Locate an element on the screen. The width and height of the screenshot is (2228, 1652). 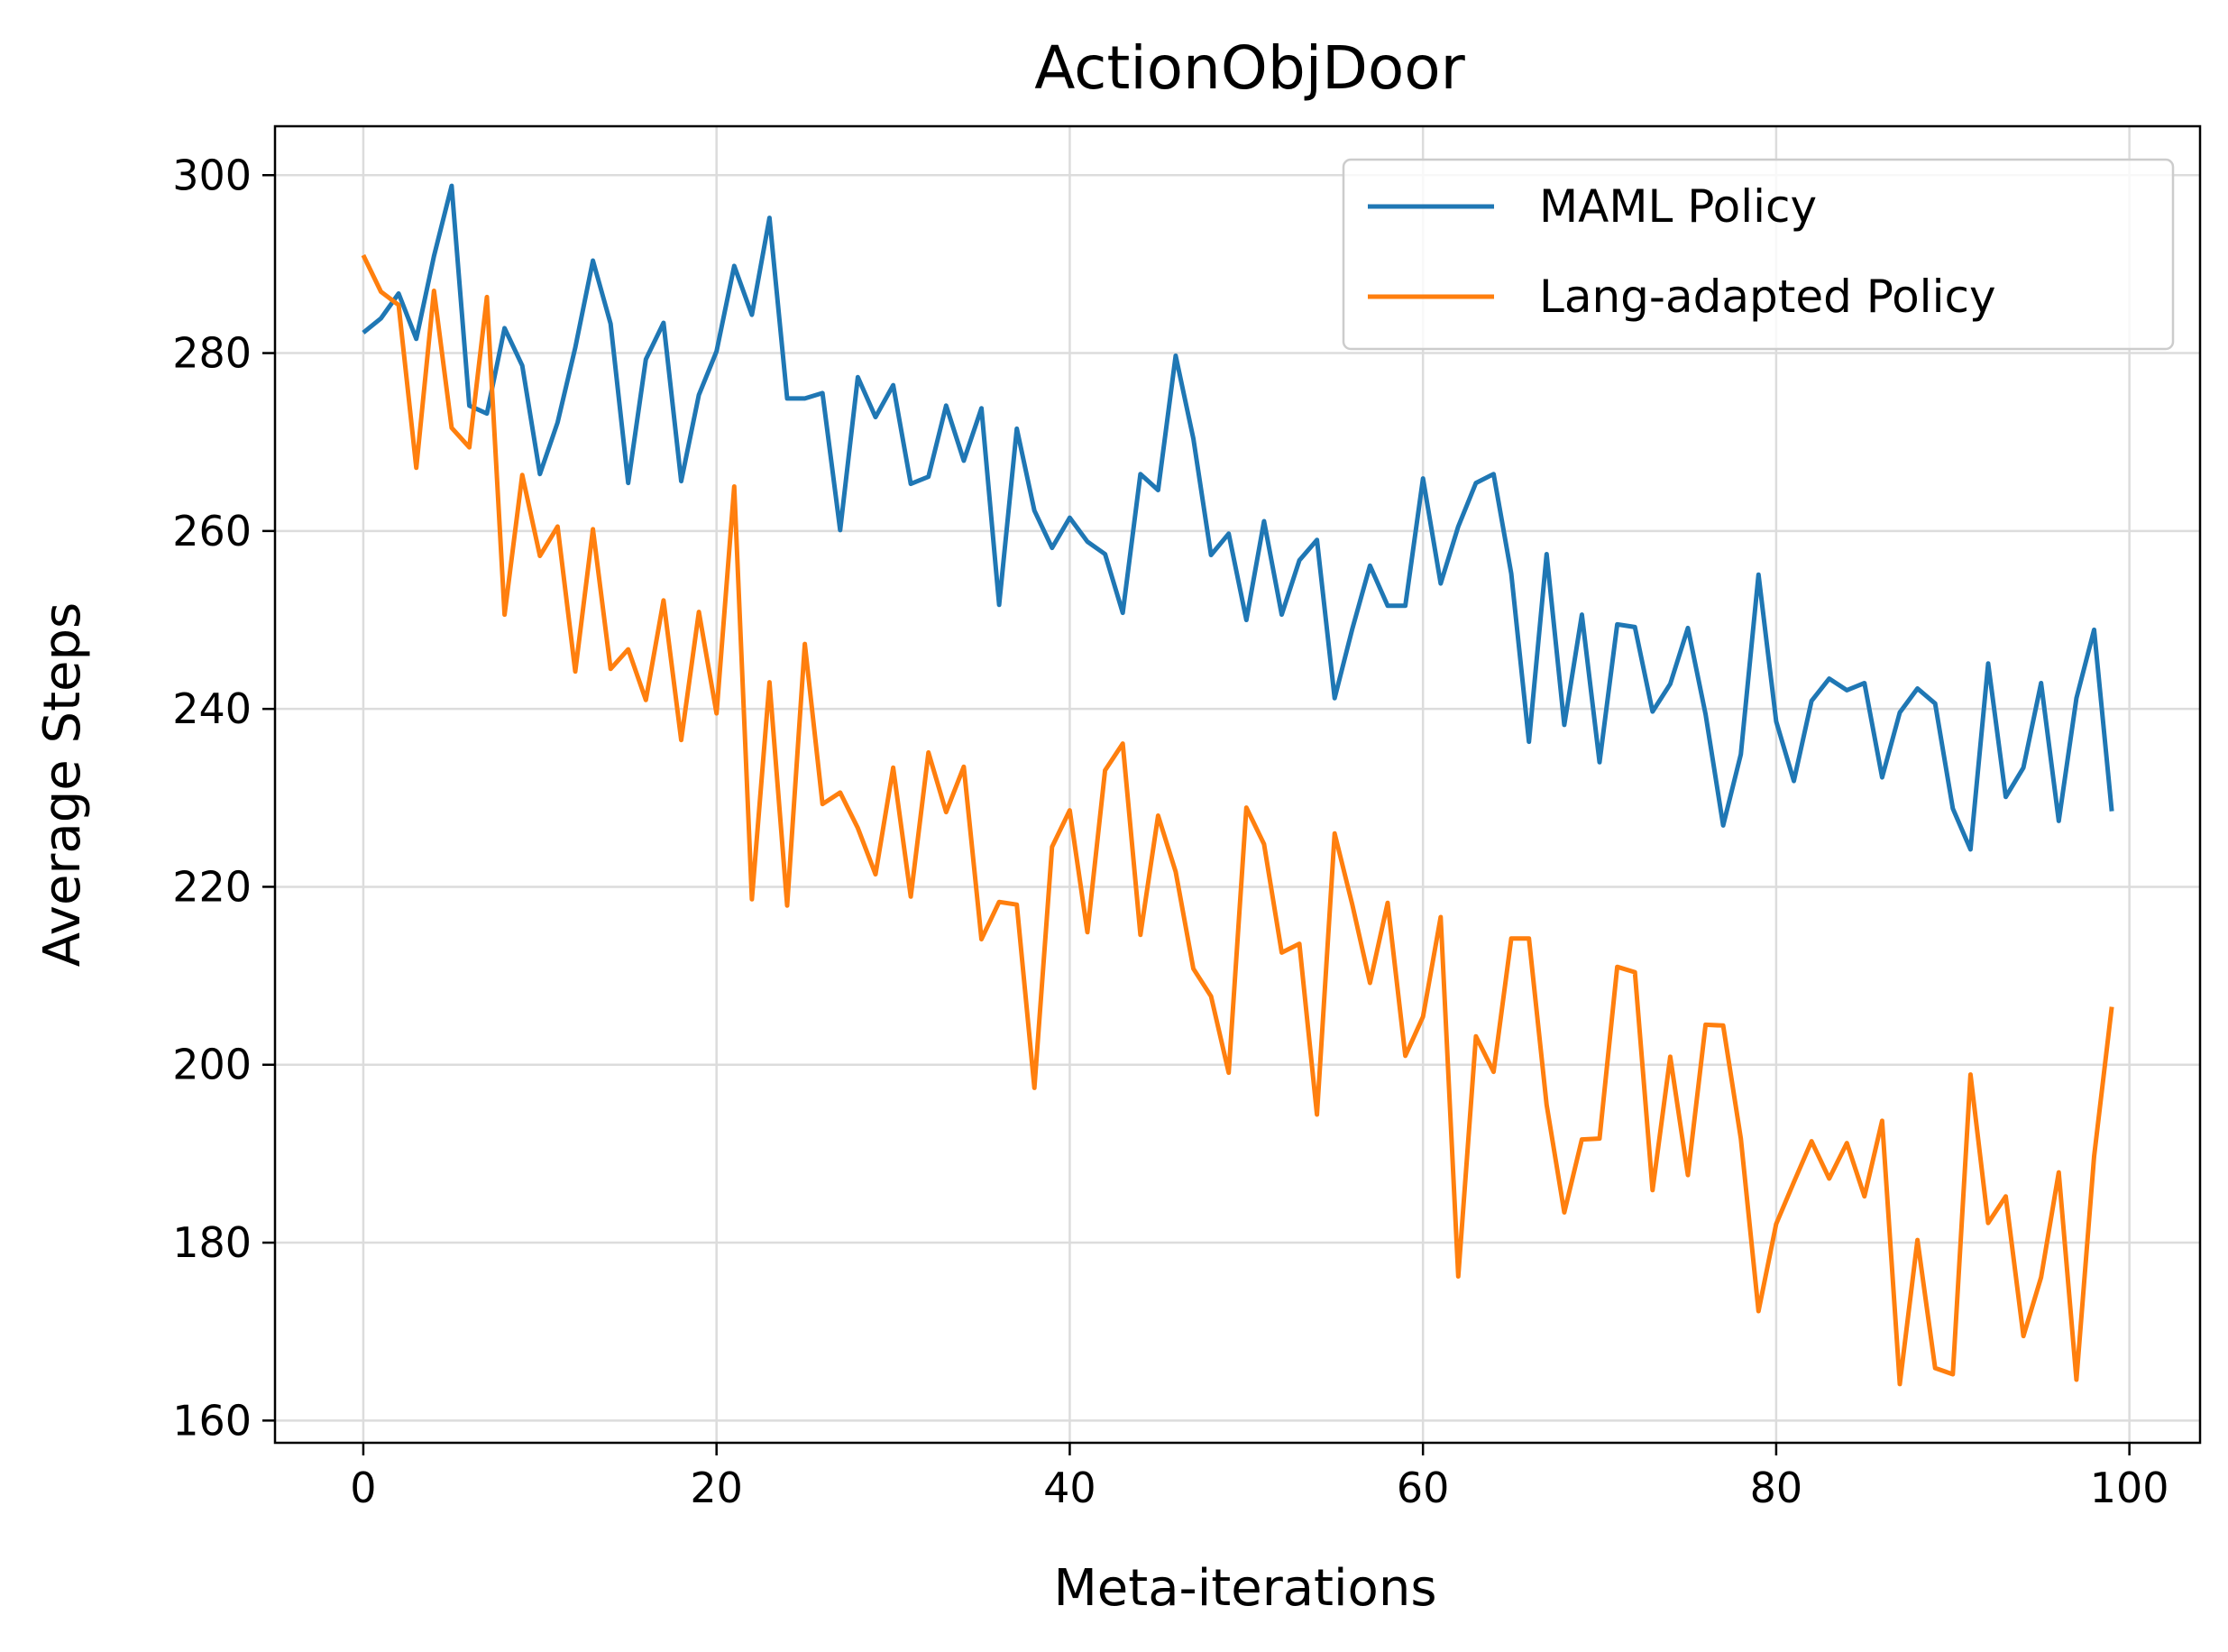
y-tick-label: 160 is located at coordinates (212, 1420).